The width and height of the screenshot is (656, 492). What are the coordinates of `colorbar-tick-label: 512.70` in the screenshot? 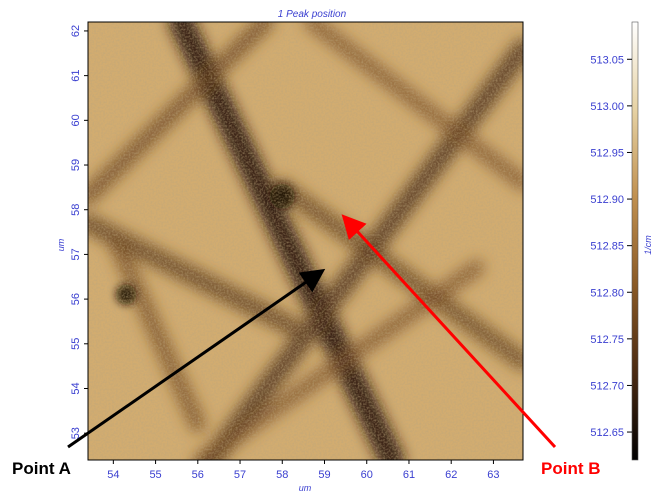 It's located at (607, 386).